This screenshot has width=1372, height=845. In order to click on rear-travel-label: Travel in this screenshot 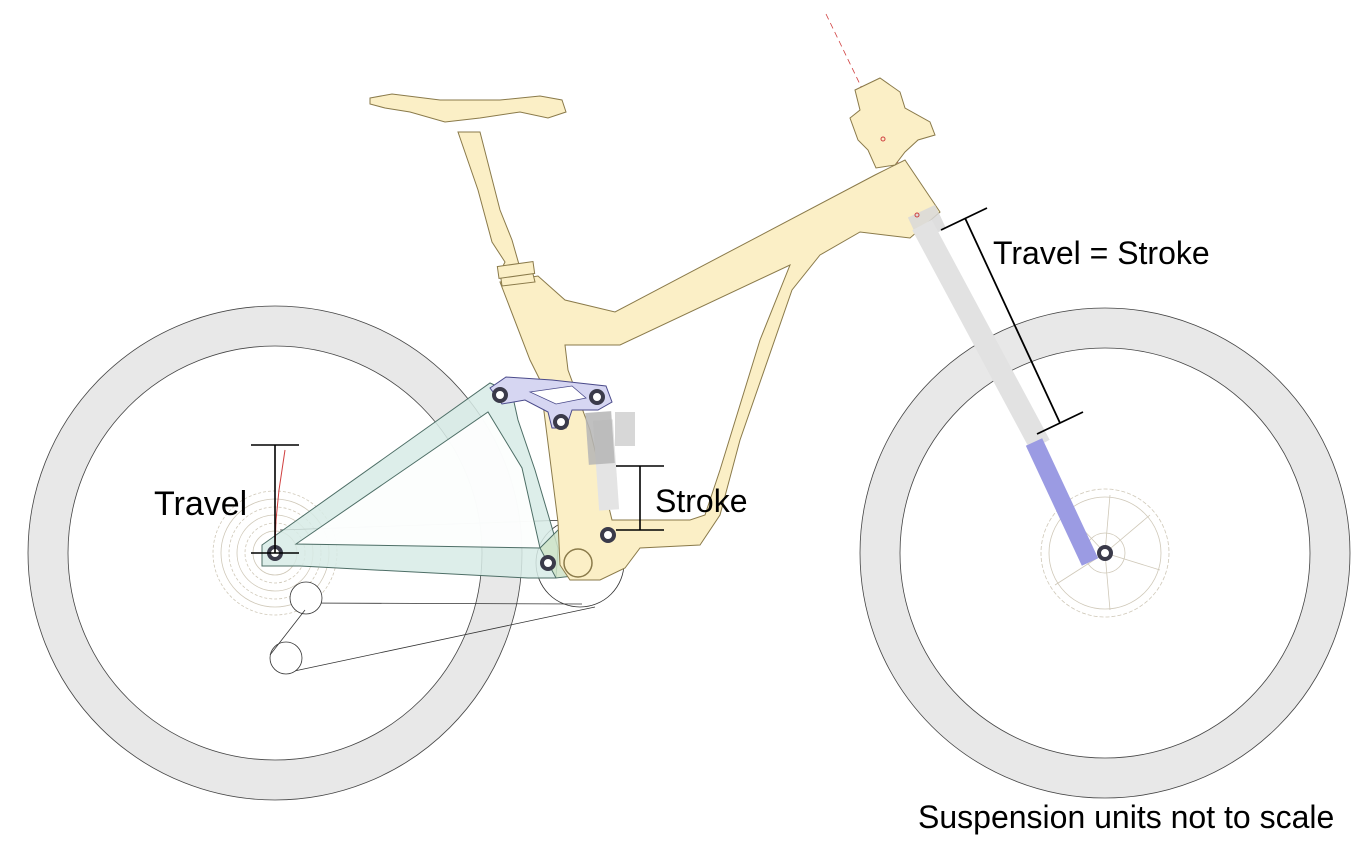, I will do `click(200, 504)`.